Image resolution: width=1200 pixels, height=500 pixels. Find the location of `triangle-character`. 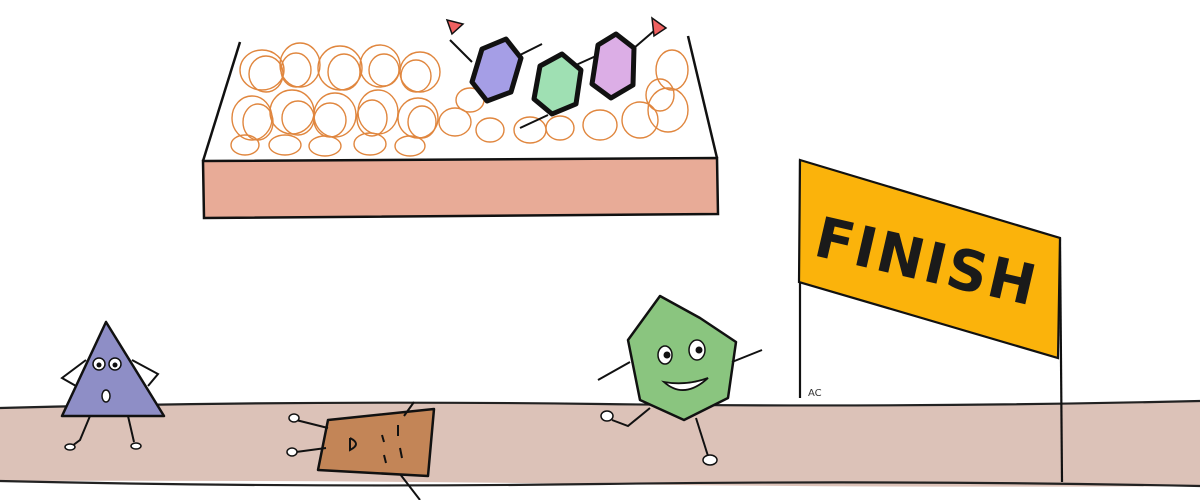

triangle-character is located at coordinates (113, 385).